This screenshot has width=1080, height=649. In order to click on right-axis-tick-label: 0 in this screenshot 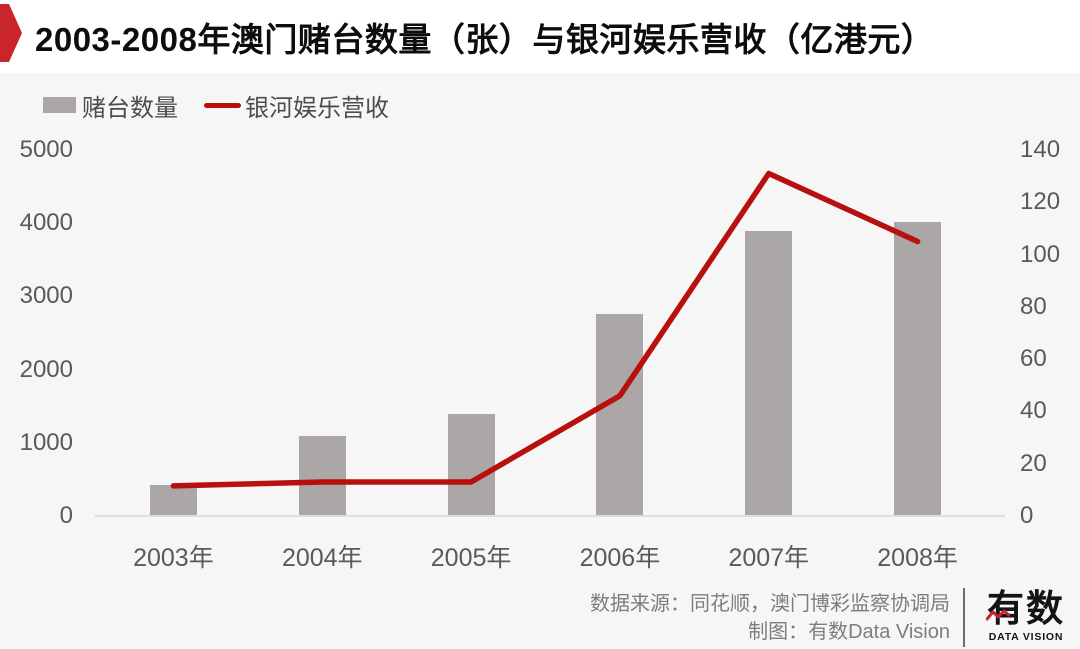, I will do `click(1027, 515)`.